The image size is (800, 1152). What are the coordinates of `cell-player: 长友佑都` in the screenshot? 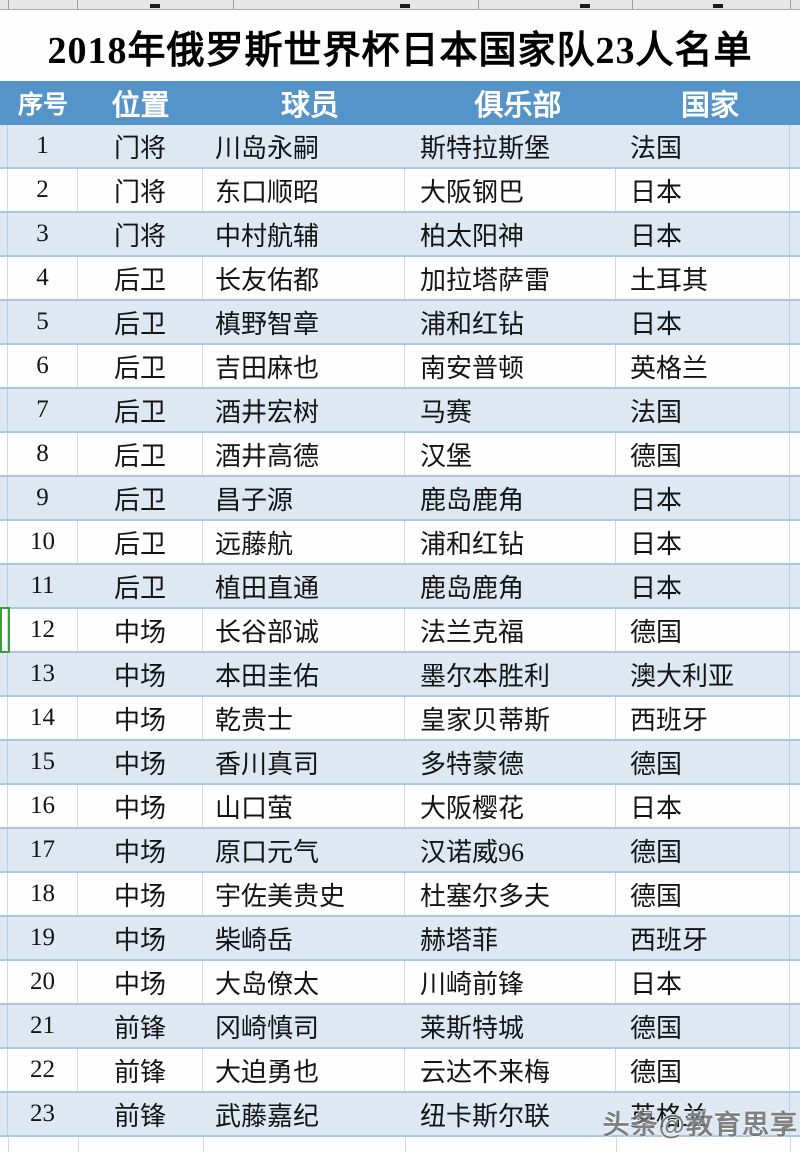 It's located at (304, 278).